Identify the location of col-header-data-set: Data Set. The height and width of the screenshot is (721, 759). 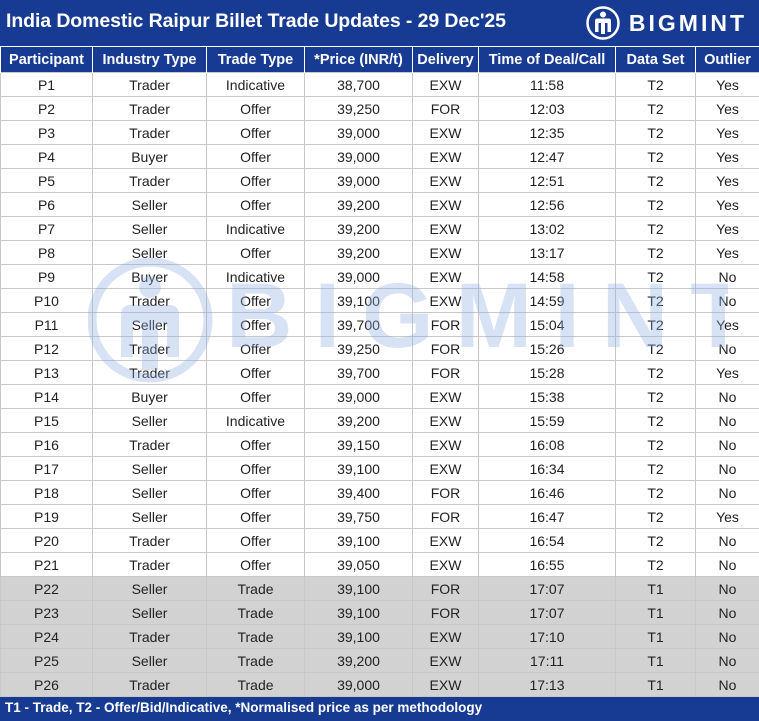
(655, 59).